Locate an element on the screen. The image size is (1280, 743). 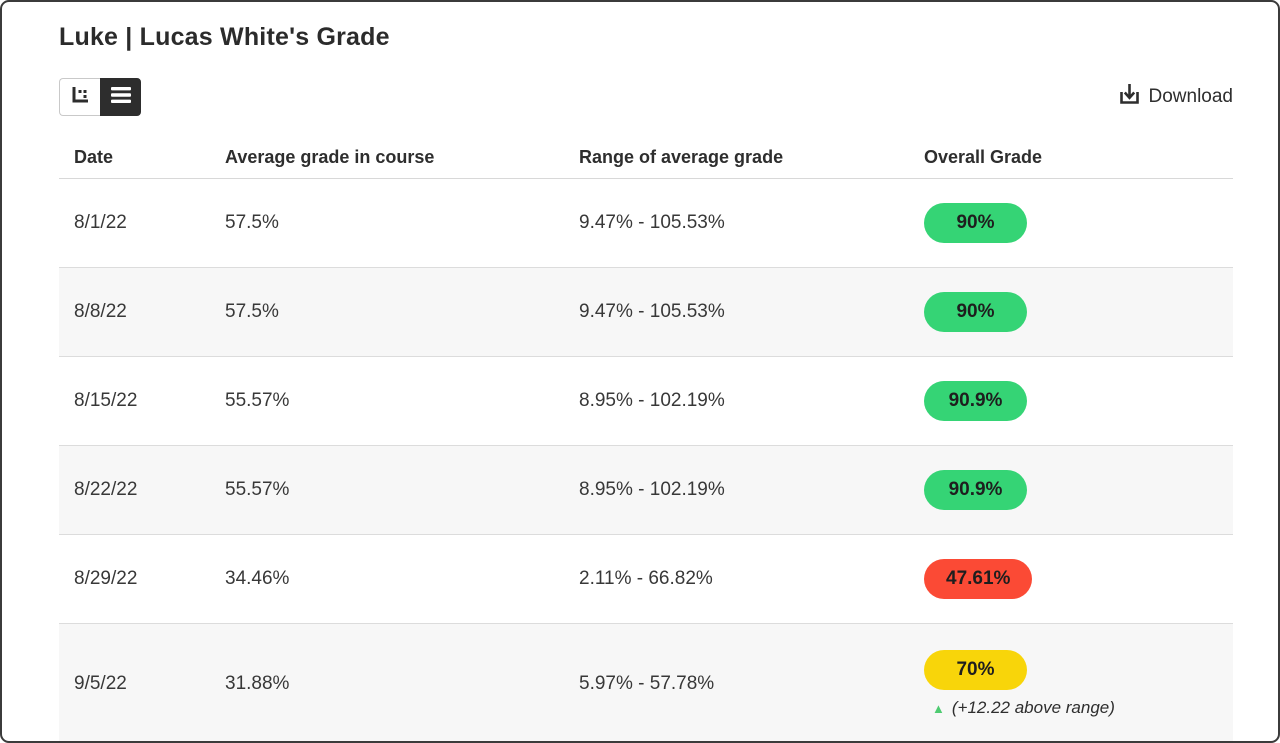
above-range-note-text: (+12.22 above range) is located at coordinates (1033, 707).